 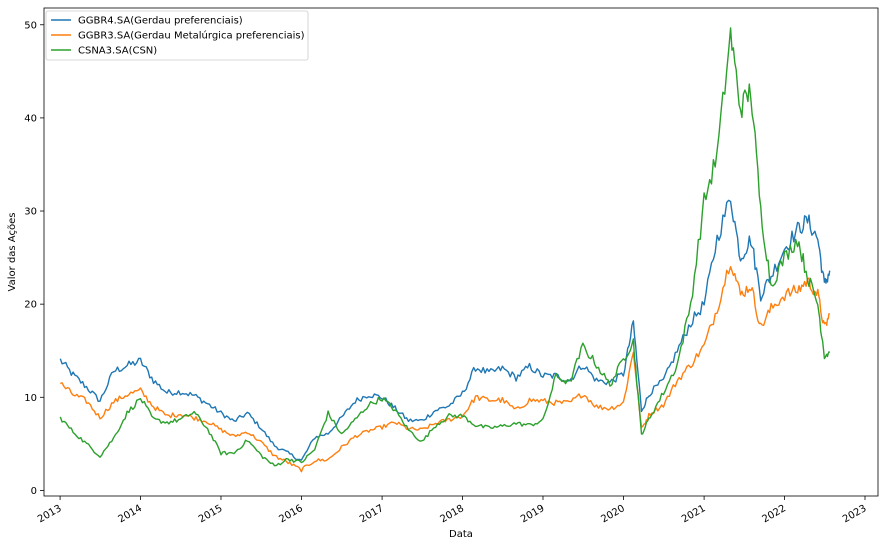 What do you see at coordinates (461, 534) in the screenshot?
I see `x-axis-label: Data` at bounding box center [461, 534].